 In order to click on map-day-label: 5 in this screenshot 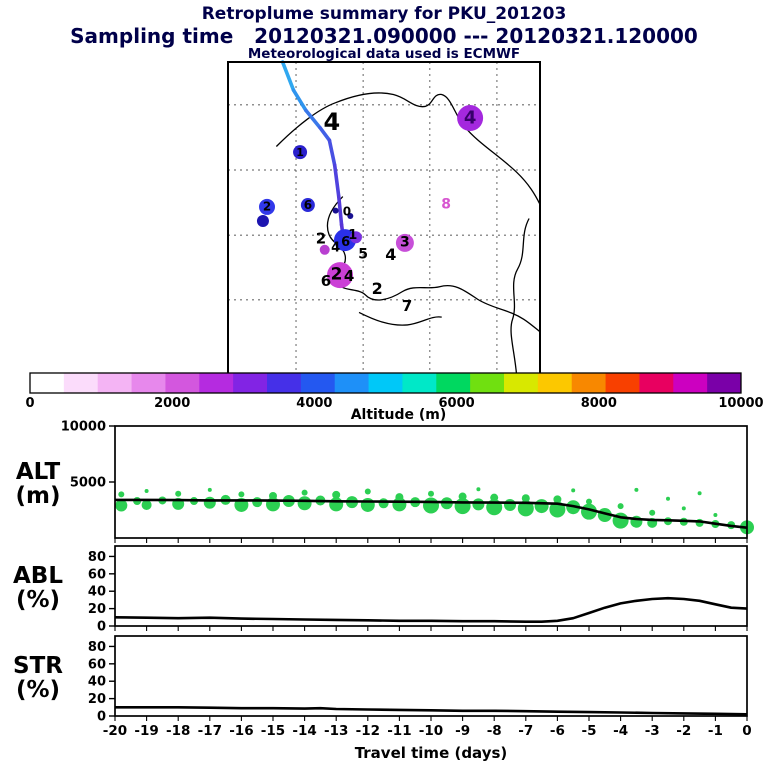, I will do `click(363, 255)`.